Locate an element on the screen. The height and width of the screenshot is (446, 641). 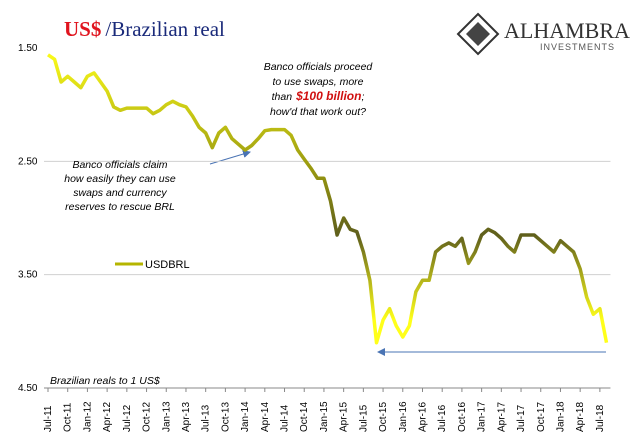
annotation: reserves to rescue BRL is located at coordinates (120, 207).